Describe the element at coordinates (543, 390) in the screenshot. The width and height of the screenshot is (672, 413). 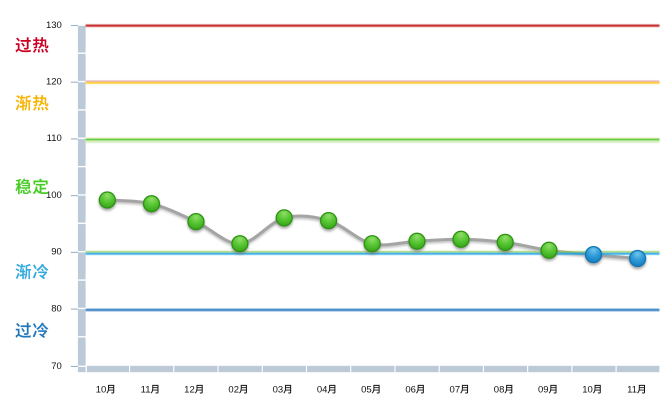
I see `svg-text: 09` at that location.